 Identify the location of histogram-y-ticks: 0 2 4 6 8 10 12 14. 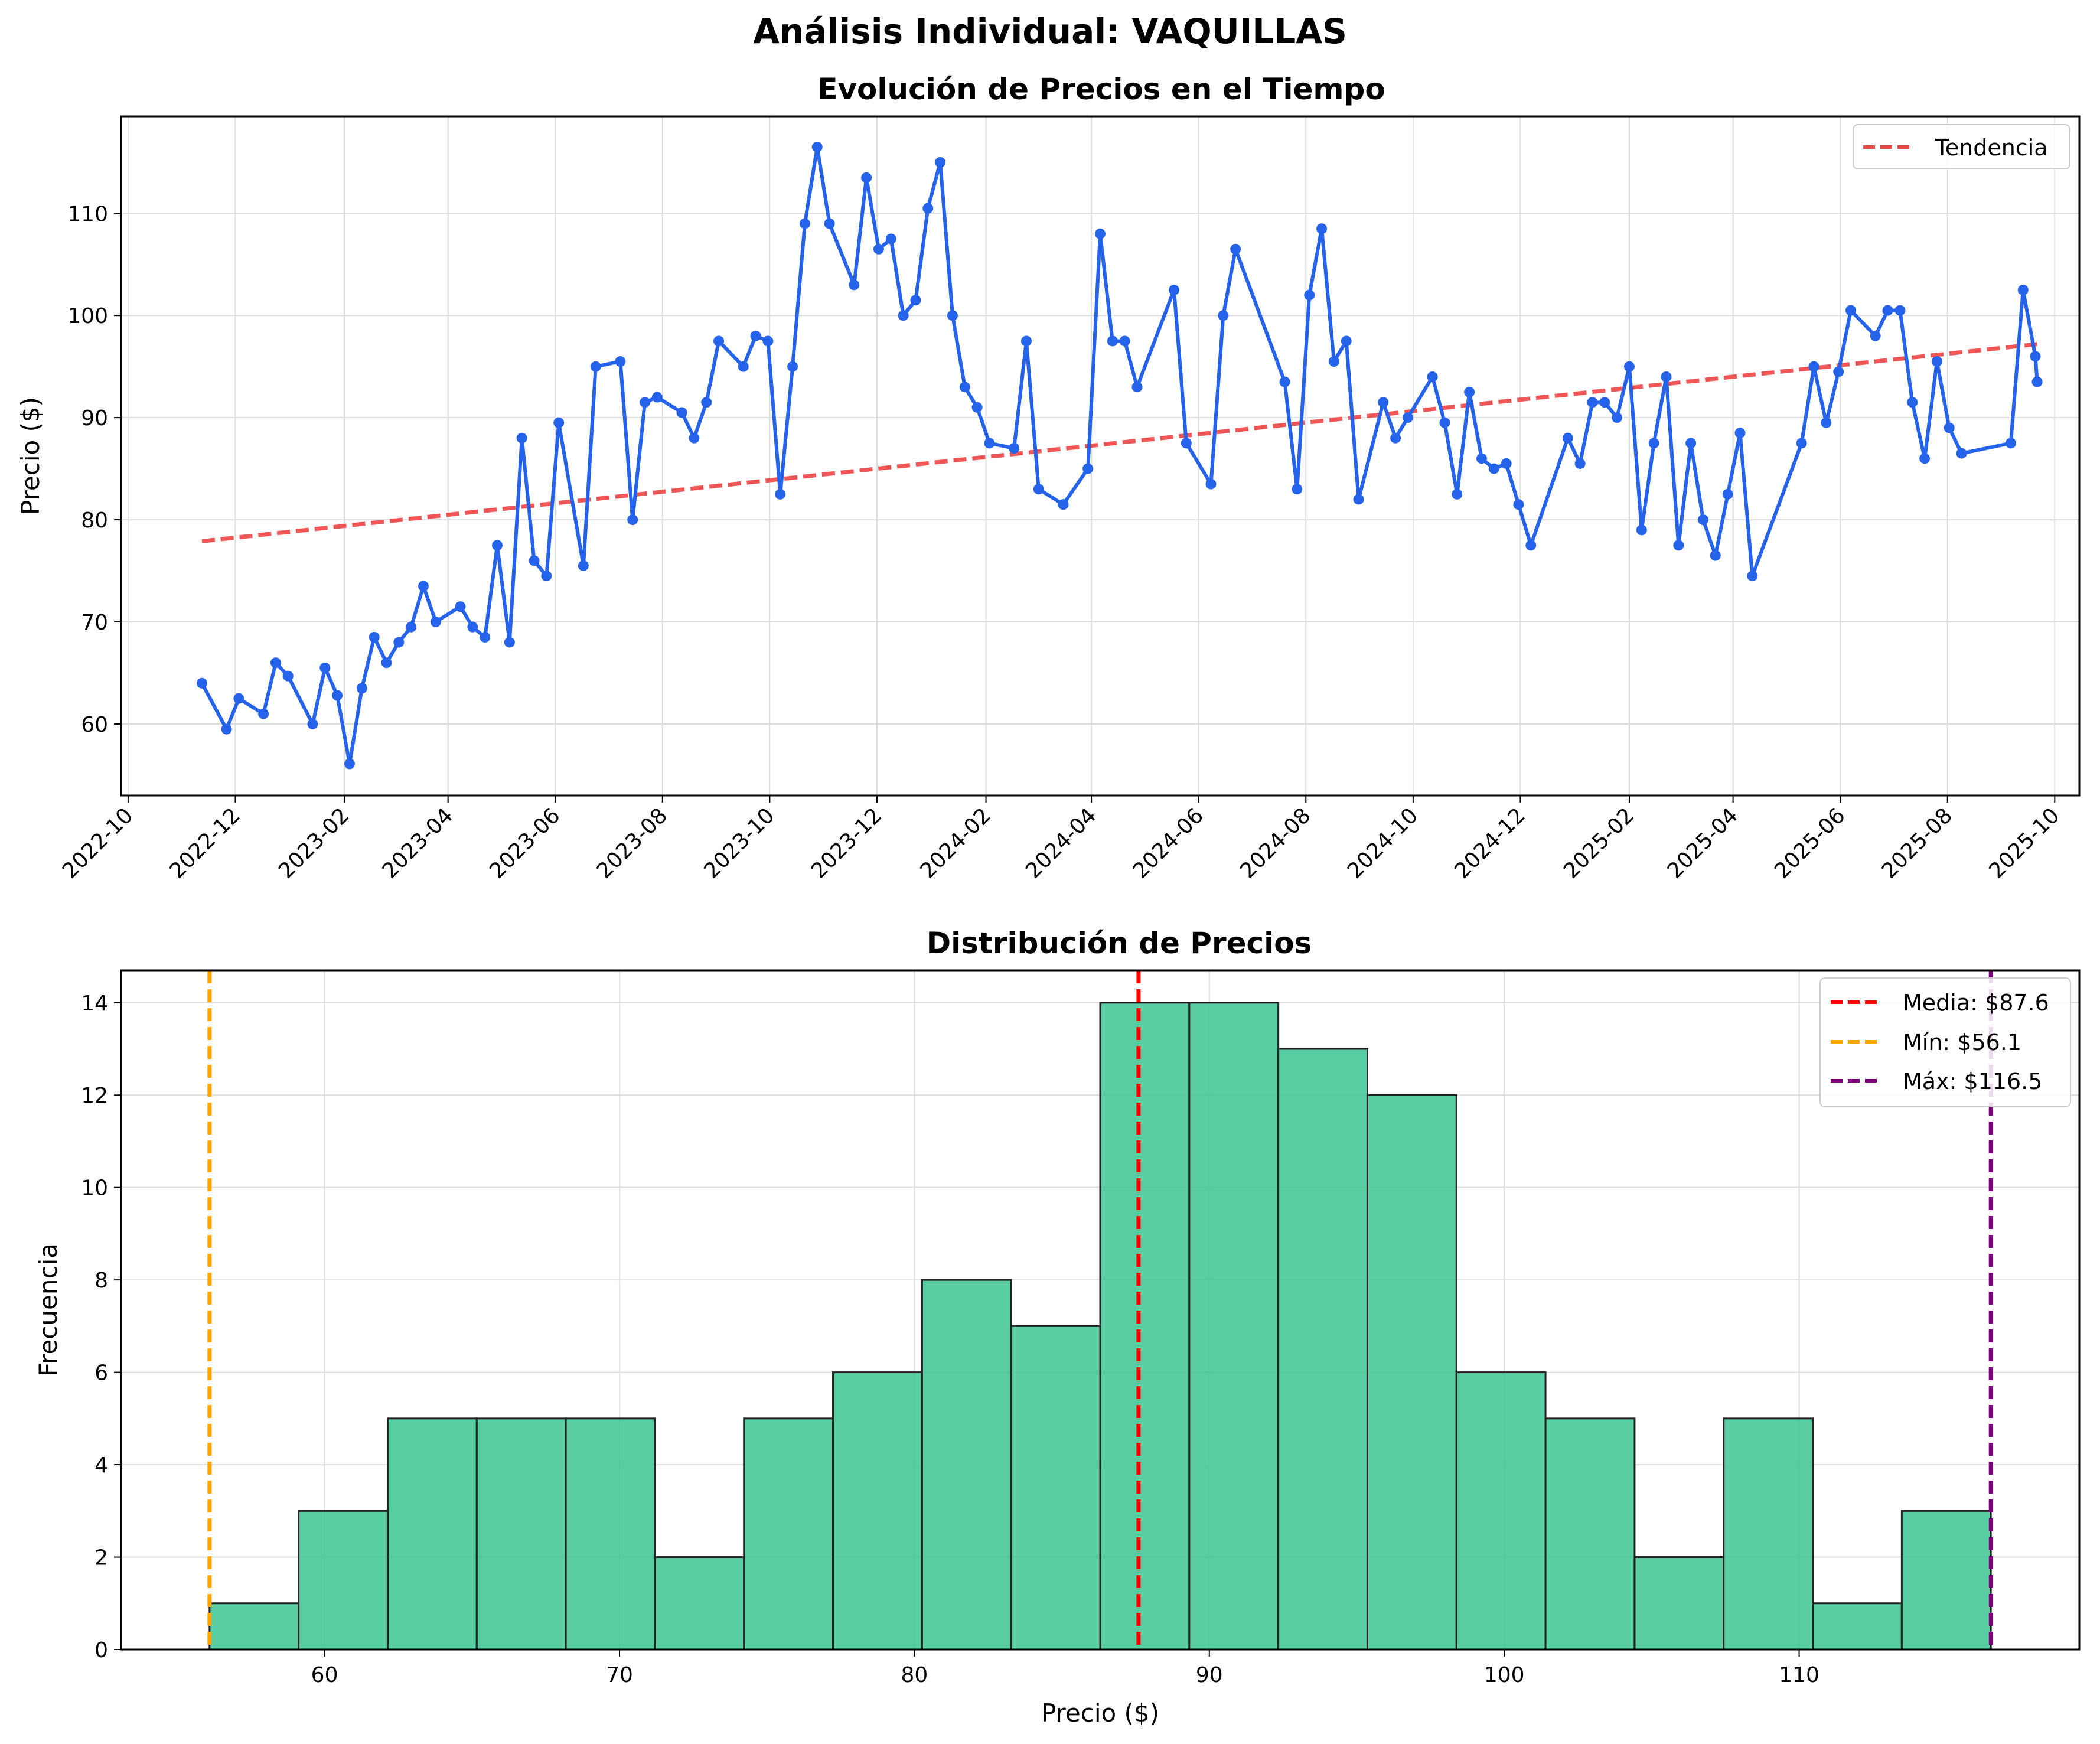
(101, 1327).